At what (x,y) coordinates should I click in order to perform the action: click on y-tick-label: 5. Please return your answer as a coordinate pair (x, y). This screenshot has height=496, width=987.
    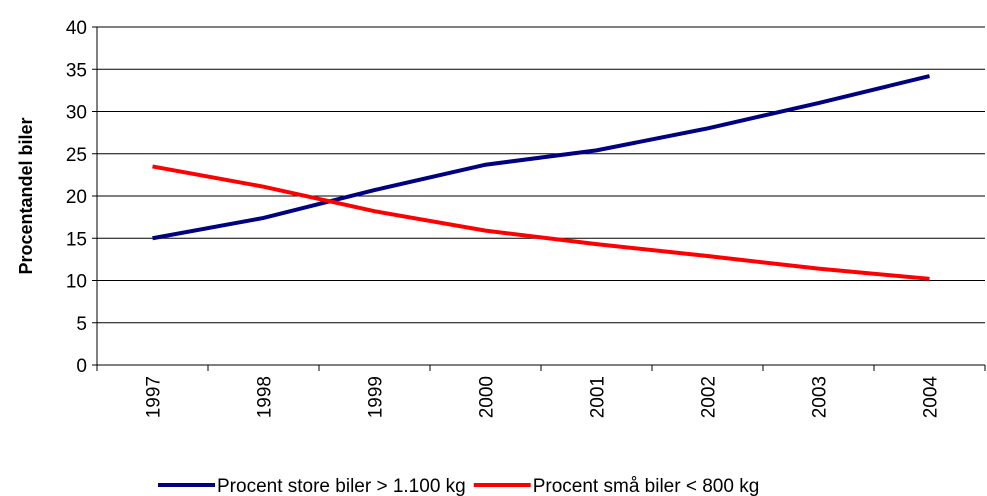
    Looking at the image, I should click on (81, 324).